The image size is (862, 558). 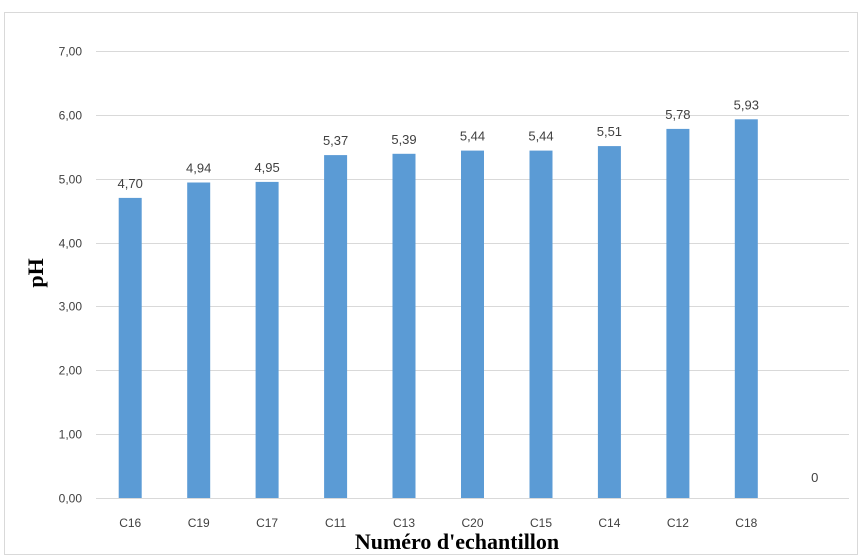 I want to click on data-label: 5,78, so click(x=677, y=114).